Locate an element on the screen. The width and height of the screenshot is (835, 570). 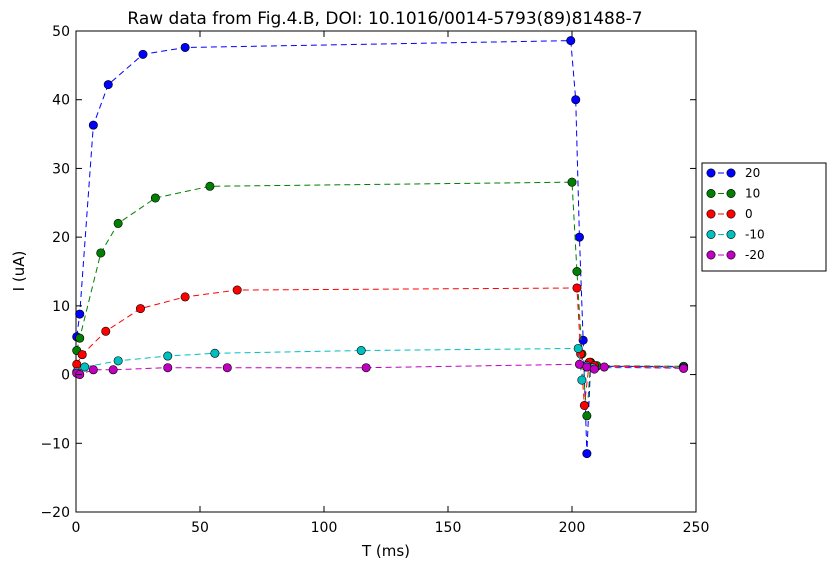
x-tick-label: 50 is located at coordinates (200, 528).